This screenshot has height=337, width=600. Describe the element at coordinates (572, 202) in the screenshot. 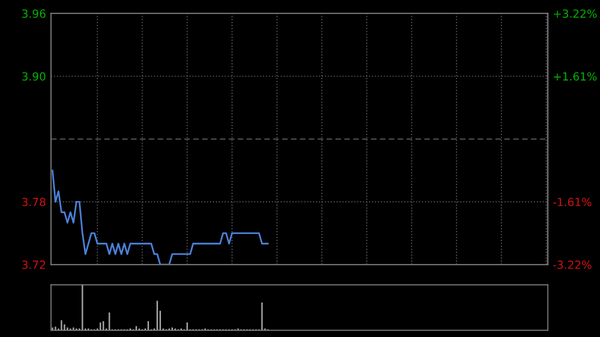

I see `y2-tick-label: -1.61%` at that location.